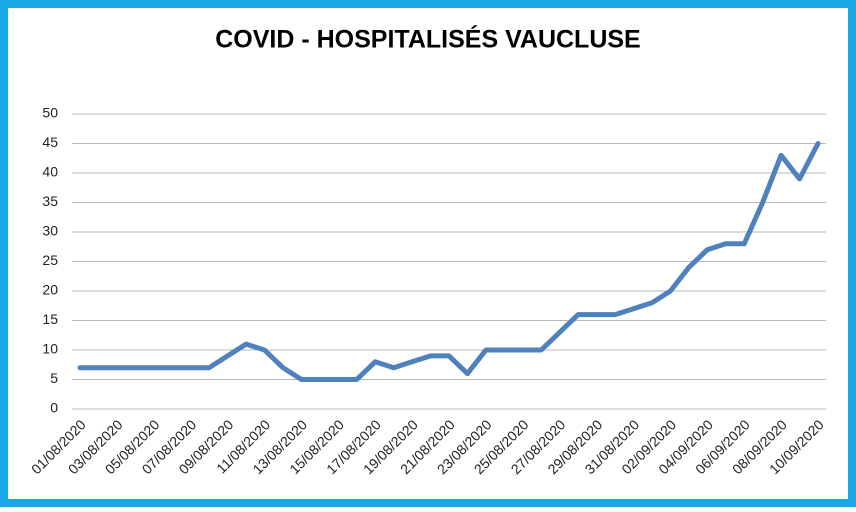 The image size is (856, 512). I want to click on y-tick-label: 50, so click(50, 113).